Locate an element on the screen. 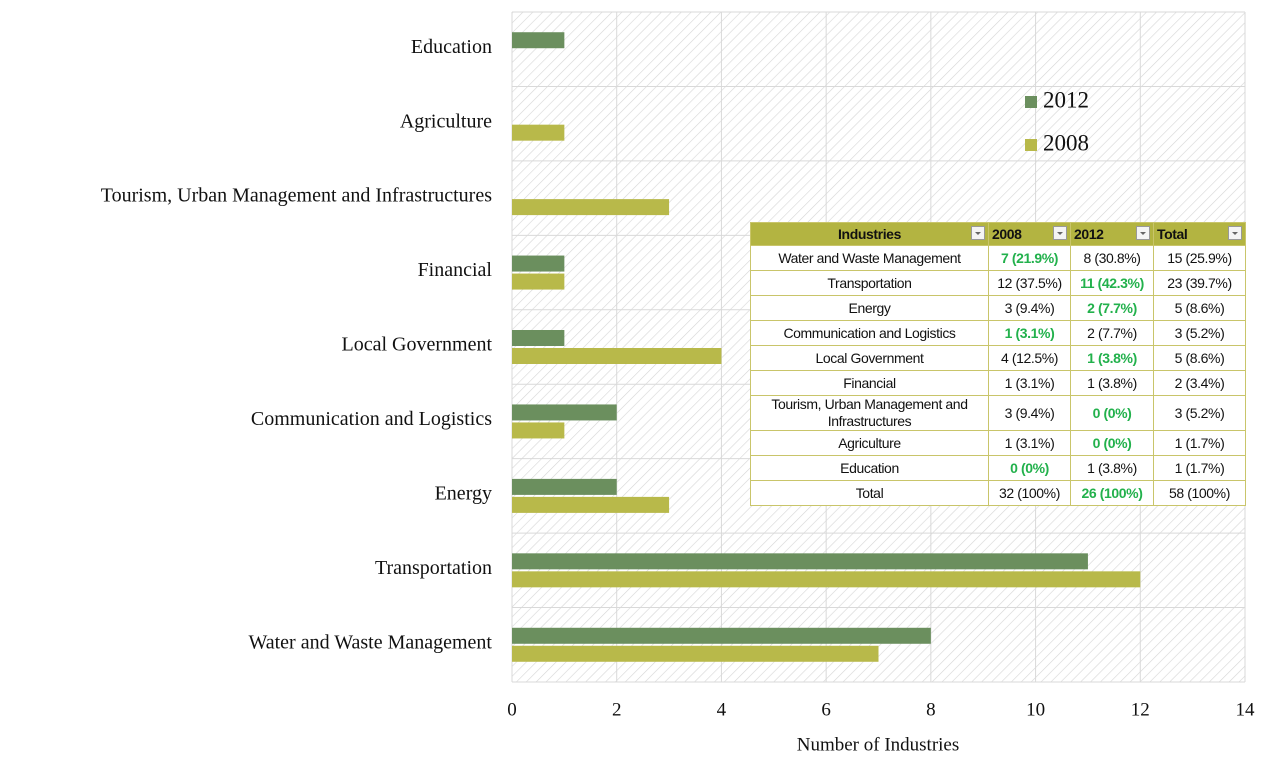  table-cell: 2 (3.4%) is located at coordinates (1199, 383).